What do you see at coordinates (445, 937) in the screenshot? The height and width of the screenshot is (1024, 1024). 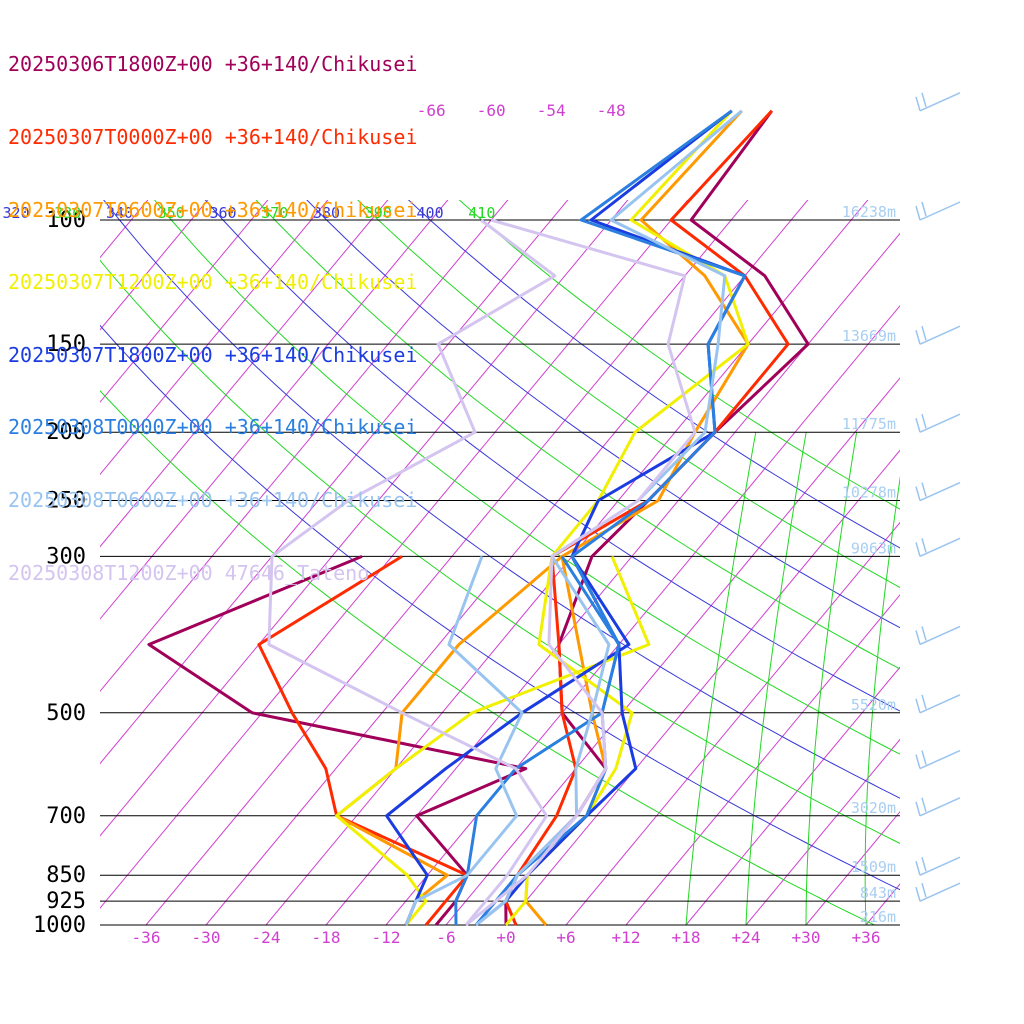 I see `temperature-tick-label: -6` at bounding box center [445, 937].